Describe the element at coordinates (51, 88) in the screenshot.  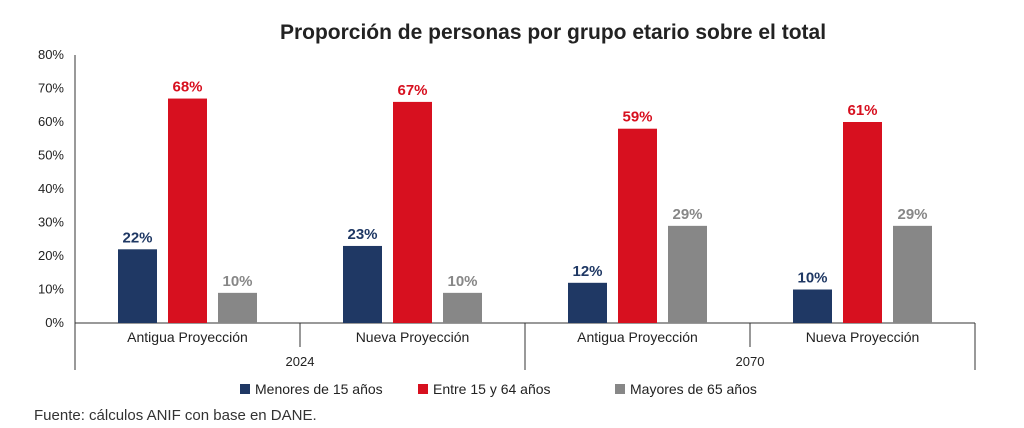
I see `y-tick-label: 70%` at that location.